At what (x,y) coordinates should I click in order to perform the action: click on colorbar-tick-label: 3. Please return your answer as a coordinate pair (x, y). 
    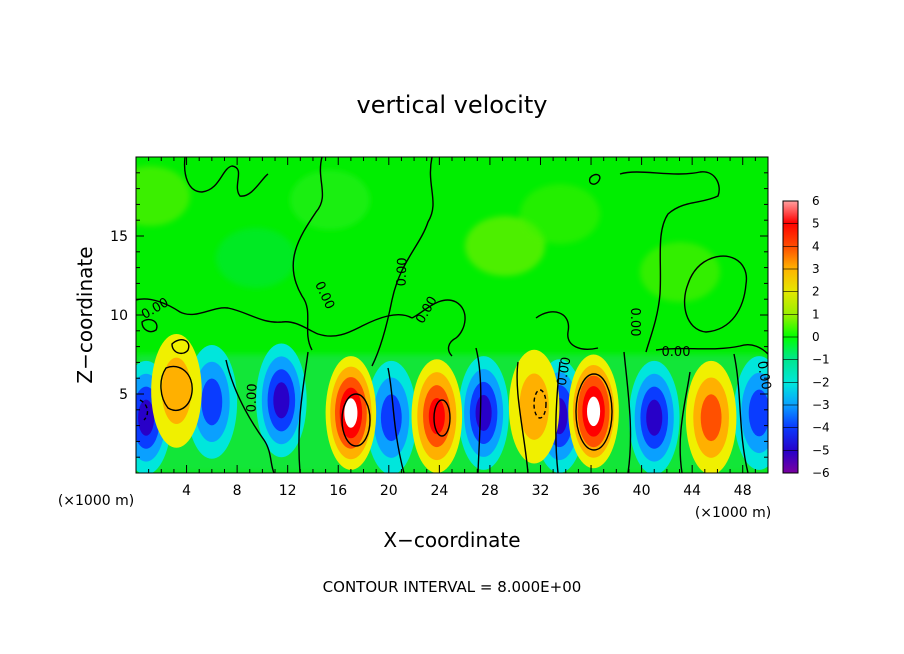
    Looking at the image, I should click on (816, 269).